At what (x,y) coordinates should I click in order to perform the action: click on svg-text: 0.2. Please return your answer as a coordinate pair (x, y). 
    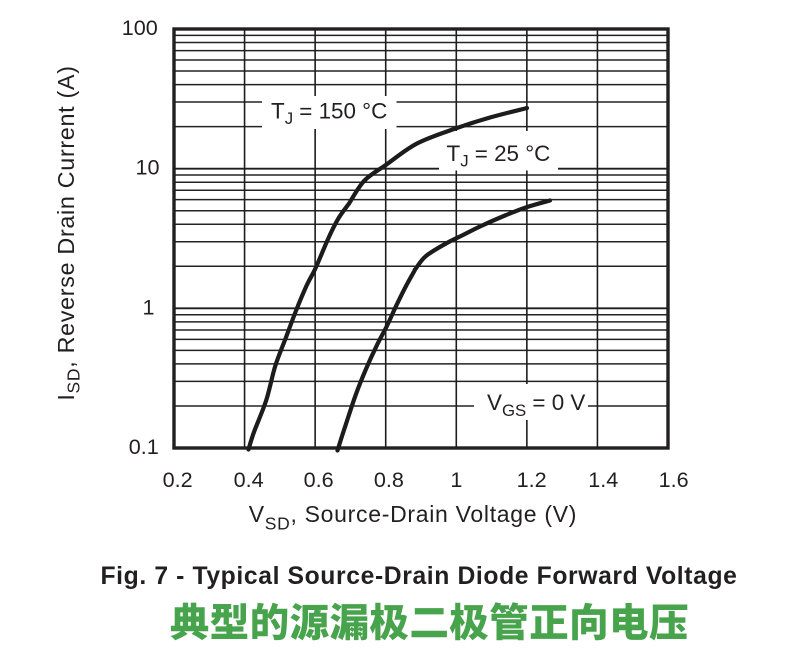
    Looking at the image, I should click on (178, 479).